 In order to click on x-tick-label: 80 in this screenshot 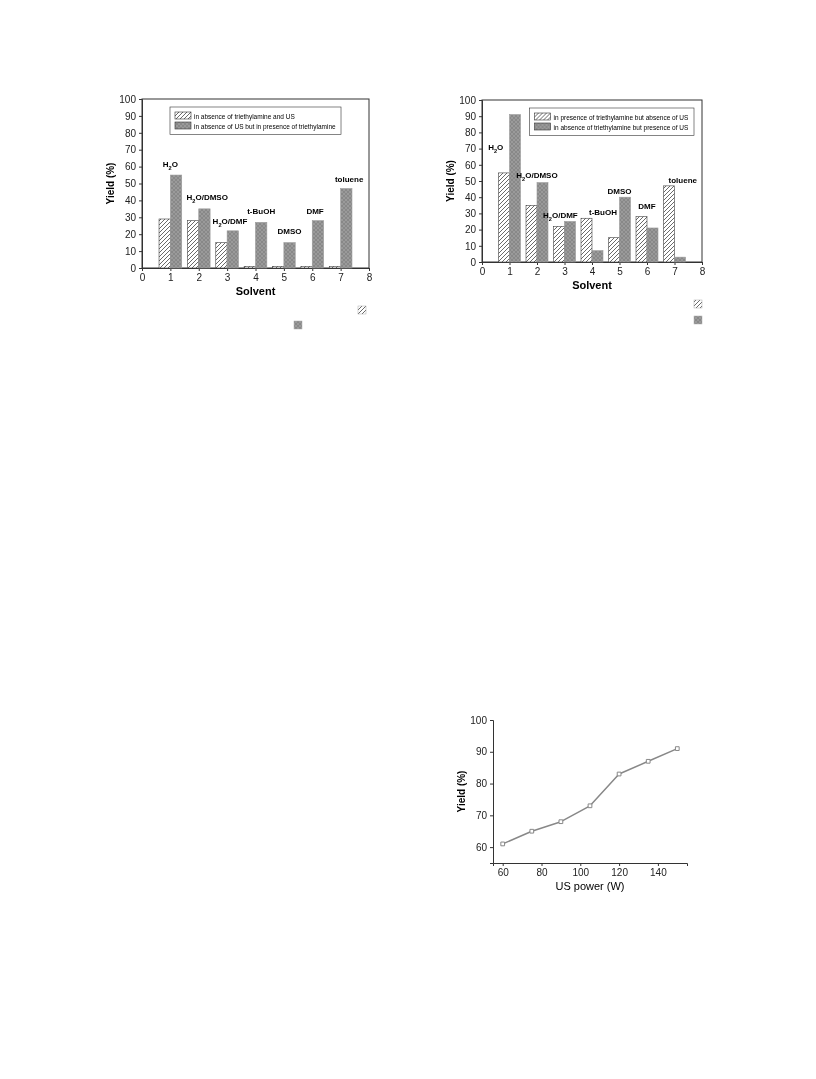, I will do `click(542, 873)`.